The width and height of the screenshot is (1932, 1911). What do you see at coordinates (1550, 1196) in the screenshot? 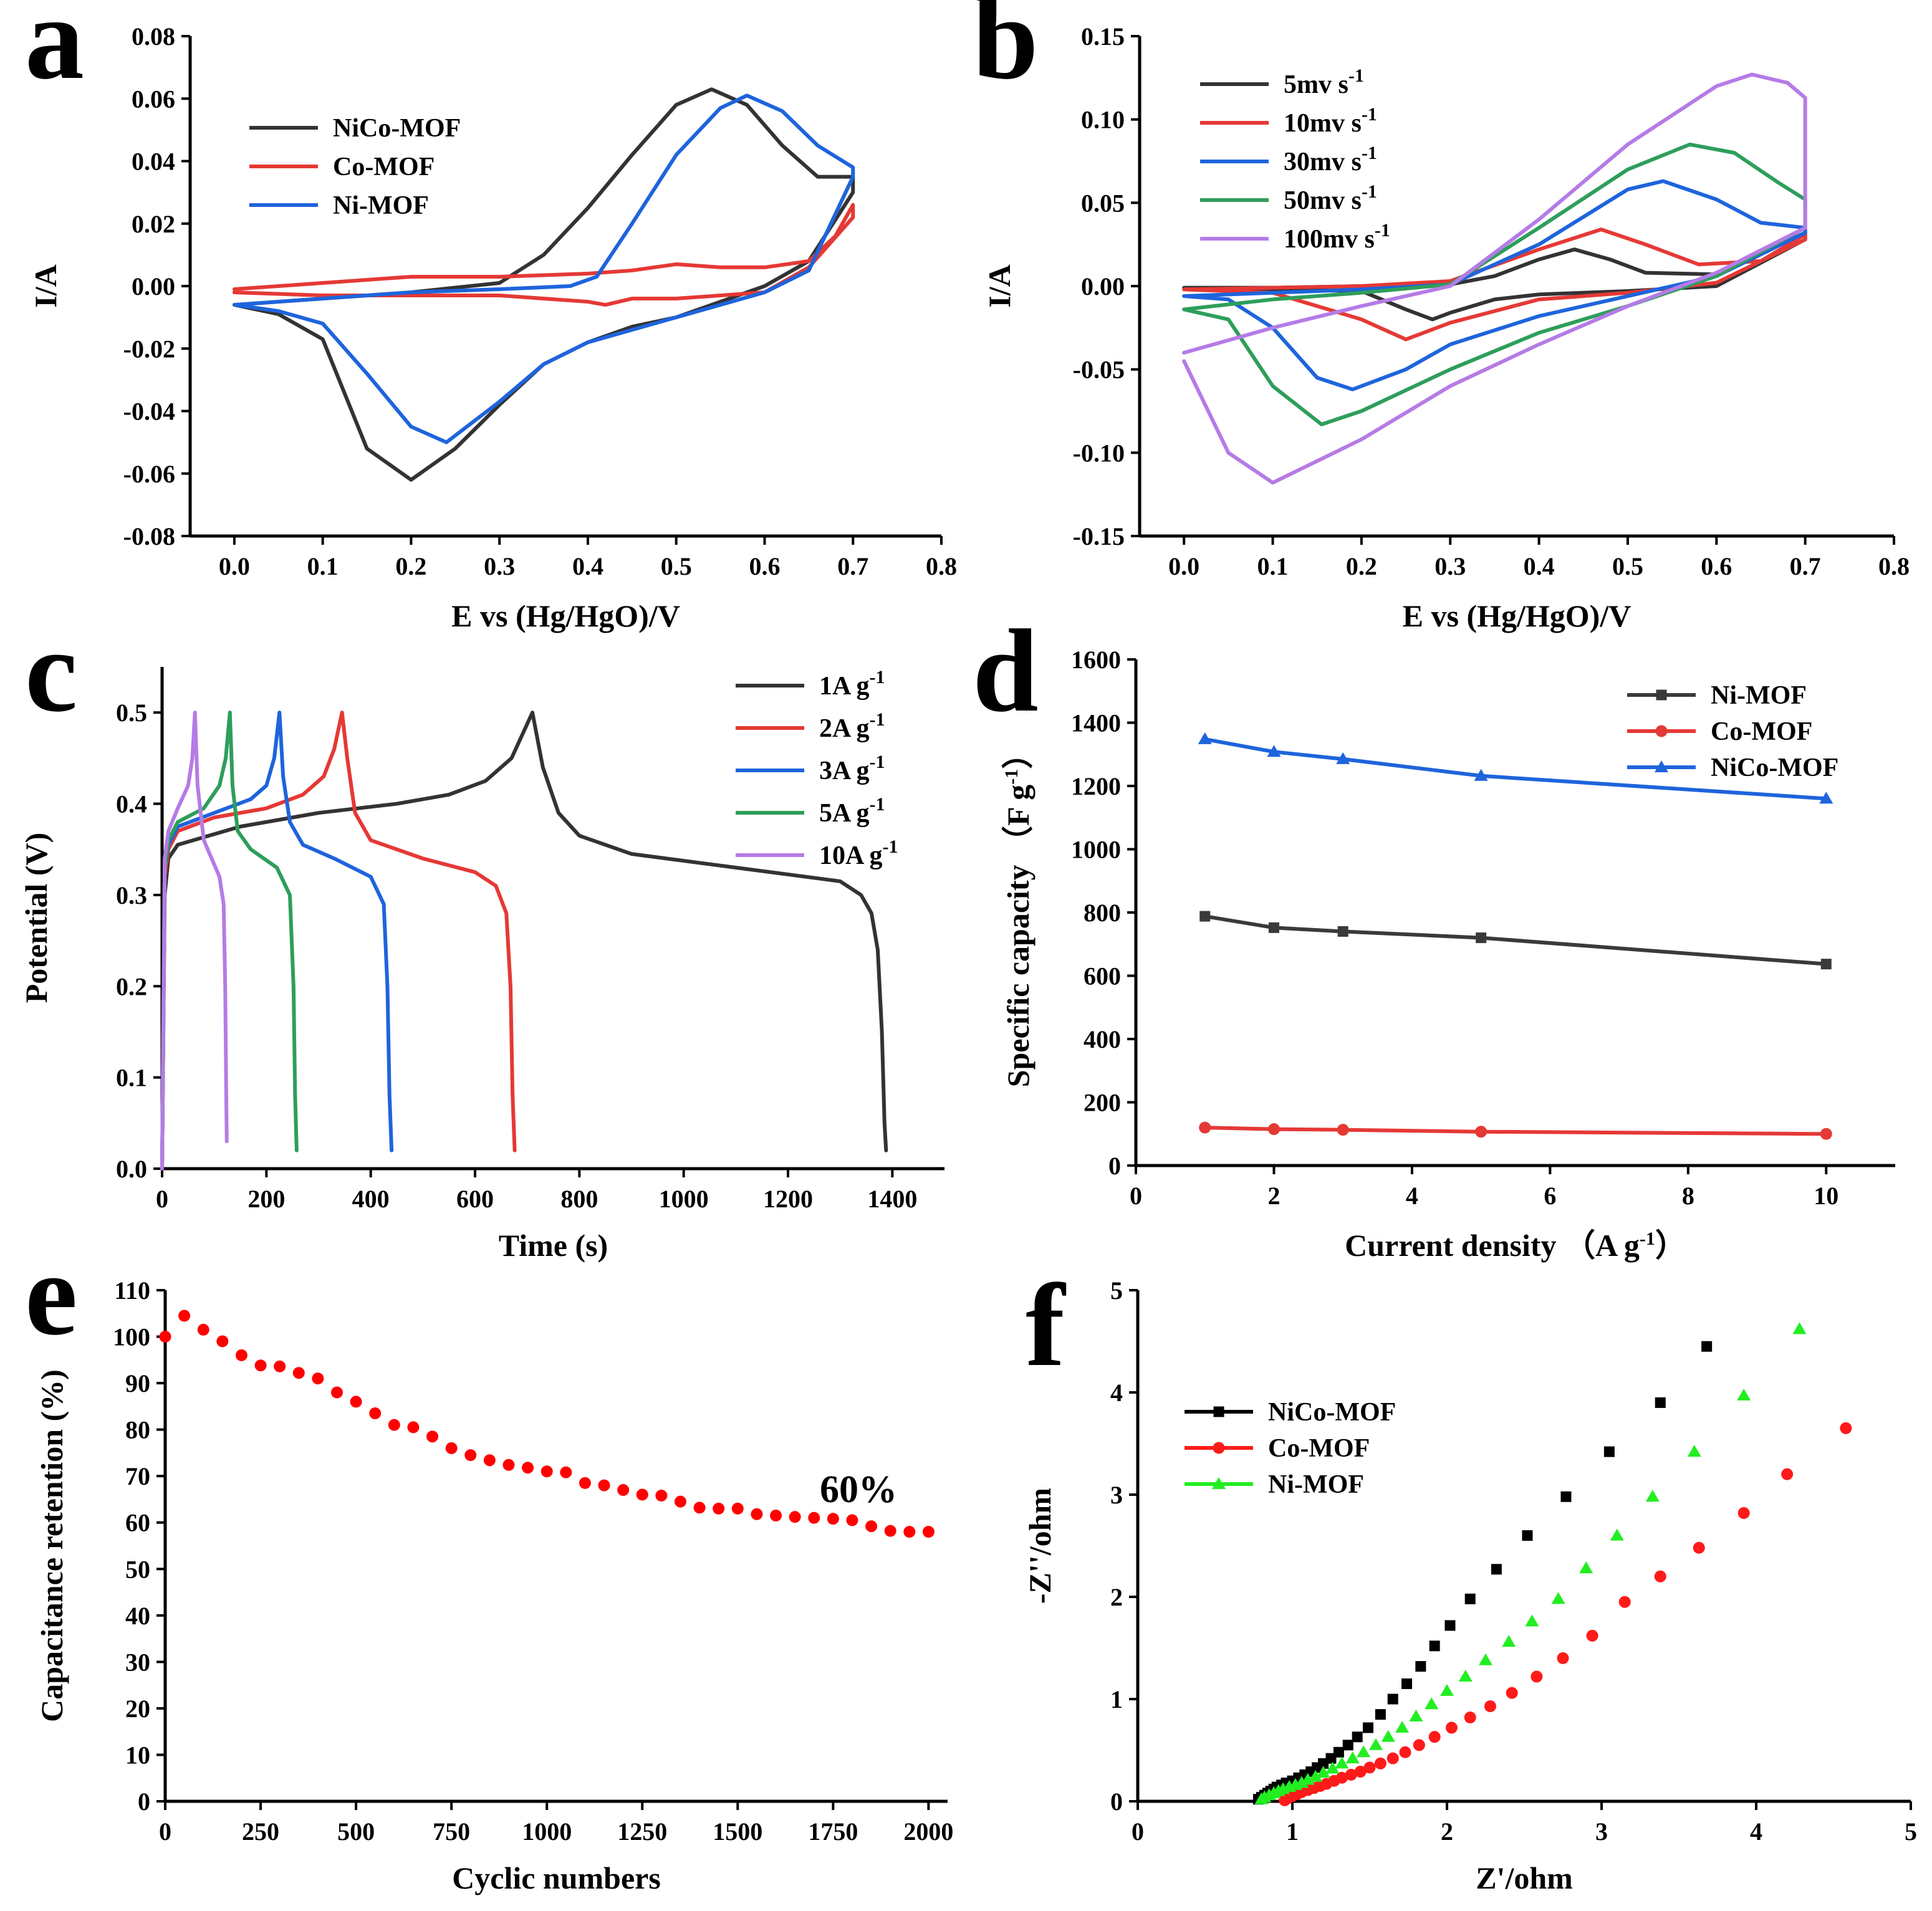
I see `x-tick-label: 6` at bounding box center [1550, 1196].